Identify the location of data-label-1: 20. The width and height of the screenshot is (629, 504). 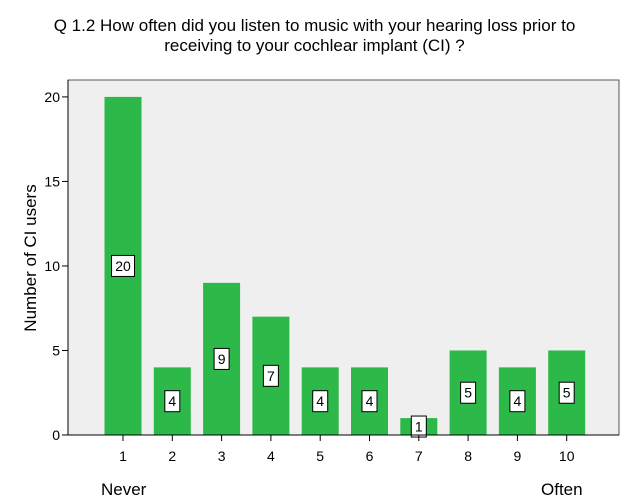
(123, 266).